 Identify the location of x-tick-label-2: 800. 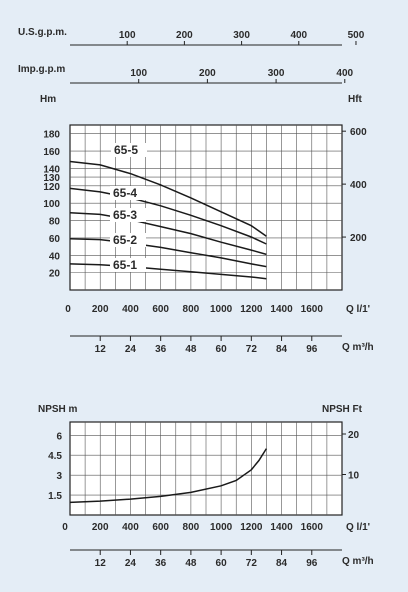
(191, 527).